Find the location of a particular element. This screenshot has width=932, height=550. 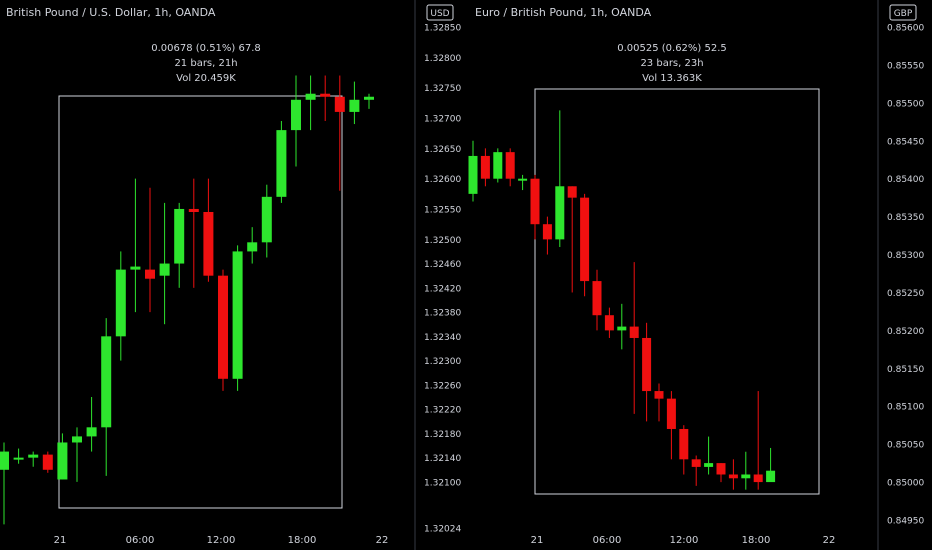

measure-change: 0.00525 (0.62%) 52.5 is located at coordinates (672, 48).